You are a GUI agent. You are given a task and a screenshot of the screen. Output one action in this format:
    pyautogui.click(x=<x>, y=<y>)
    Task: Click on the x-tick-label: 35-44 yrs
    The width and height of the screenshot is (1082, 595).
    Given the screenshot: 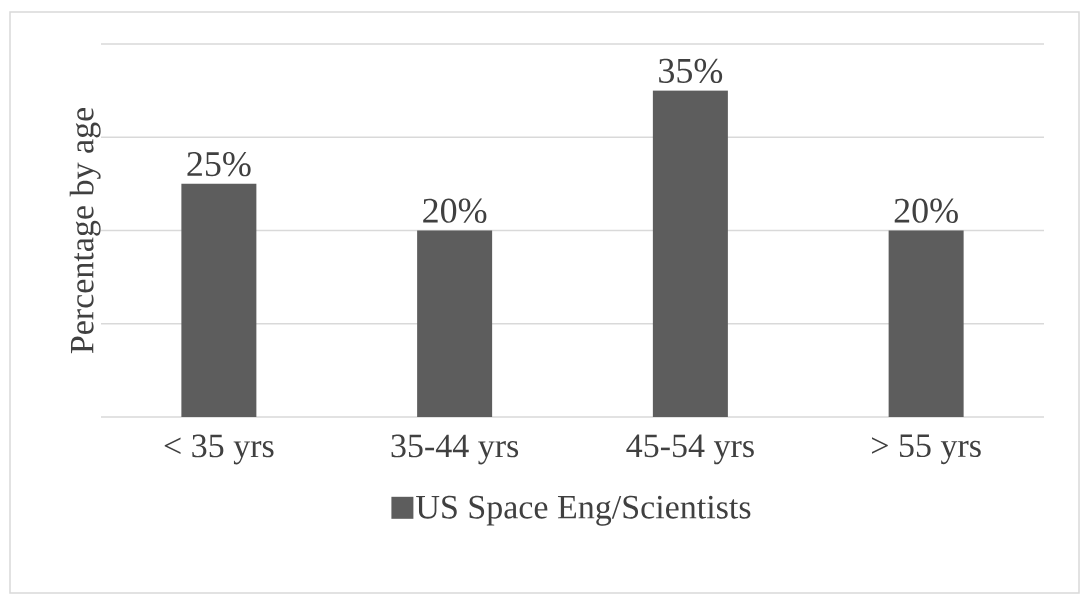 What is the action you would take?
    pyautogui.click(x=455, y=449)
    